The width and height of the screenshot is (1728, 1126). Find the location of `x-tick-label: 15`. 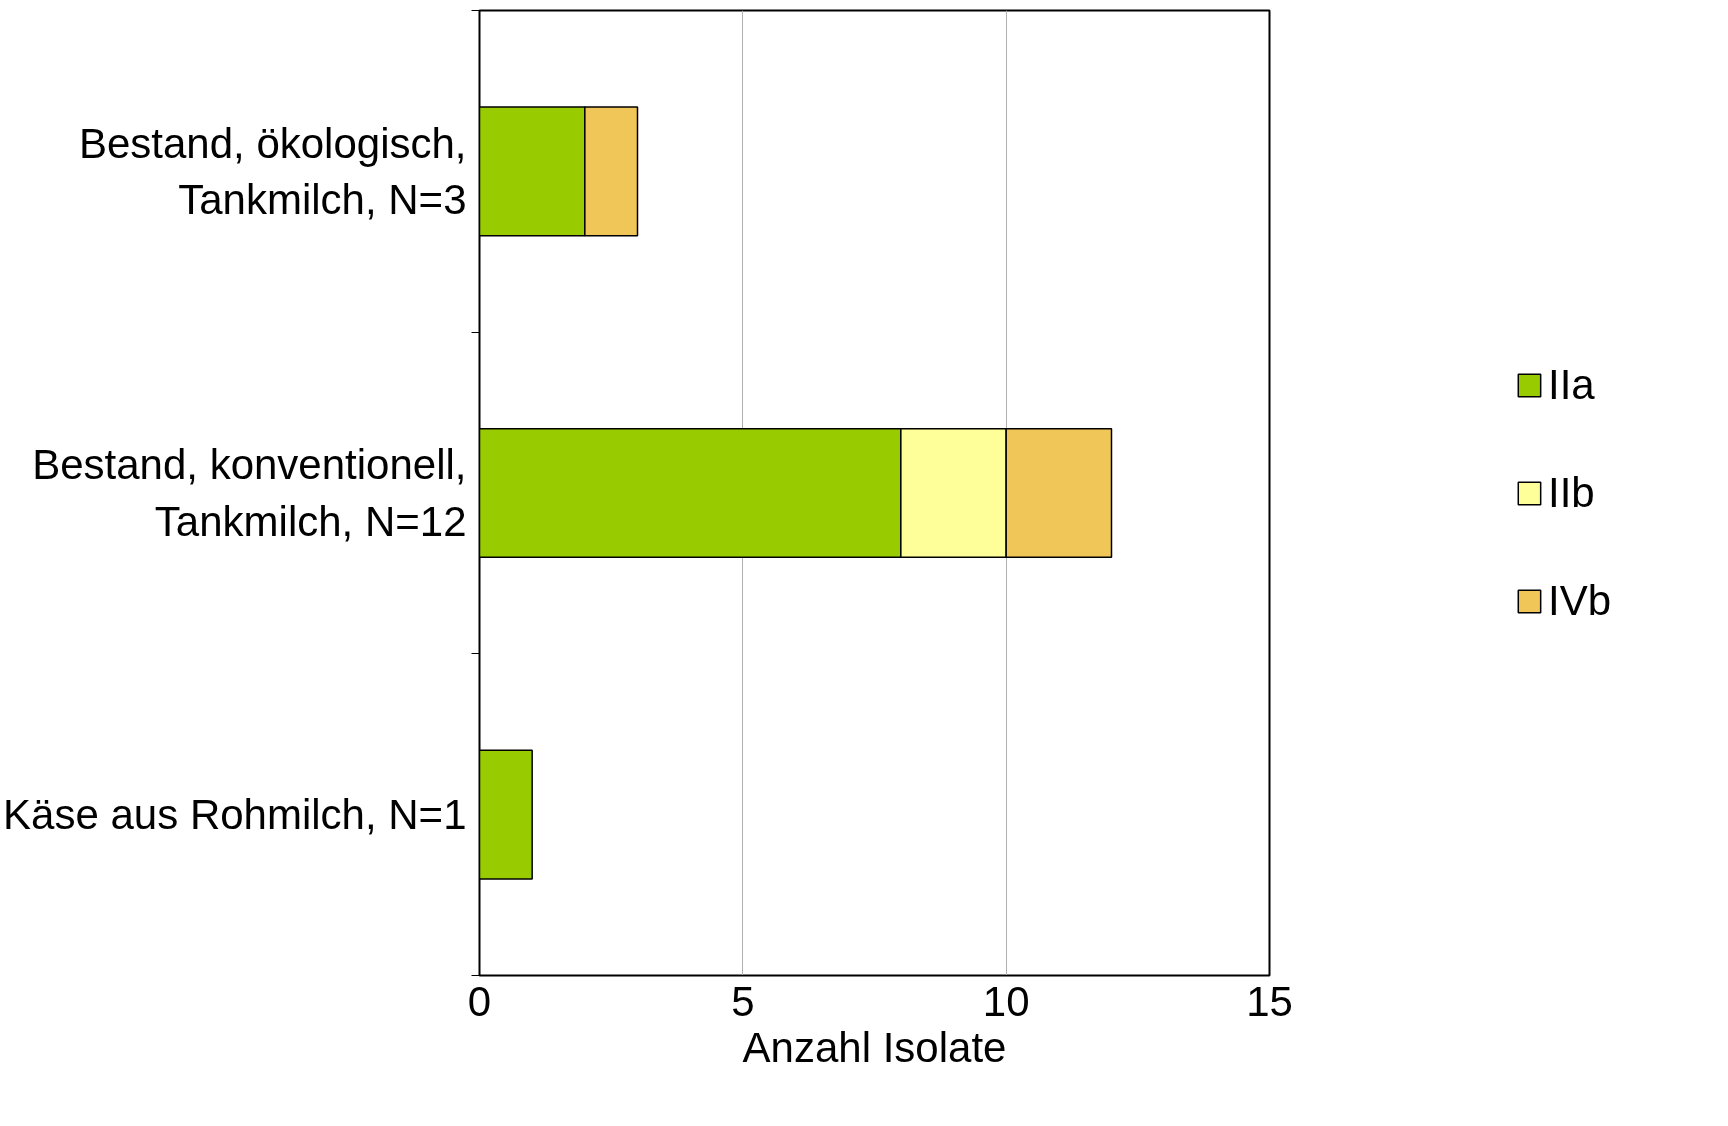

x-tick-label: 15 is located at coordinates (1269, 1001).